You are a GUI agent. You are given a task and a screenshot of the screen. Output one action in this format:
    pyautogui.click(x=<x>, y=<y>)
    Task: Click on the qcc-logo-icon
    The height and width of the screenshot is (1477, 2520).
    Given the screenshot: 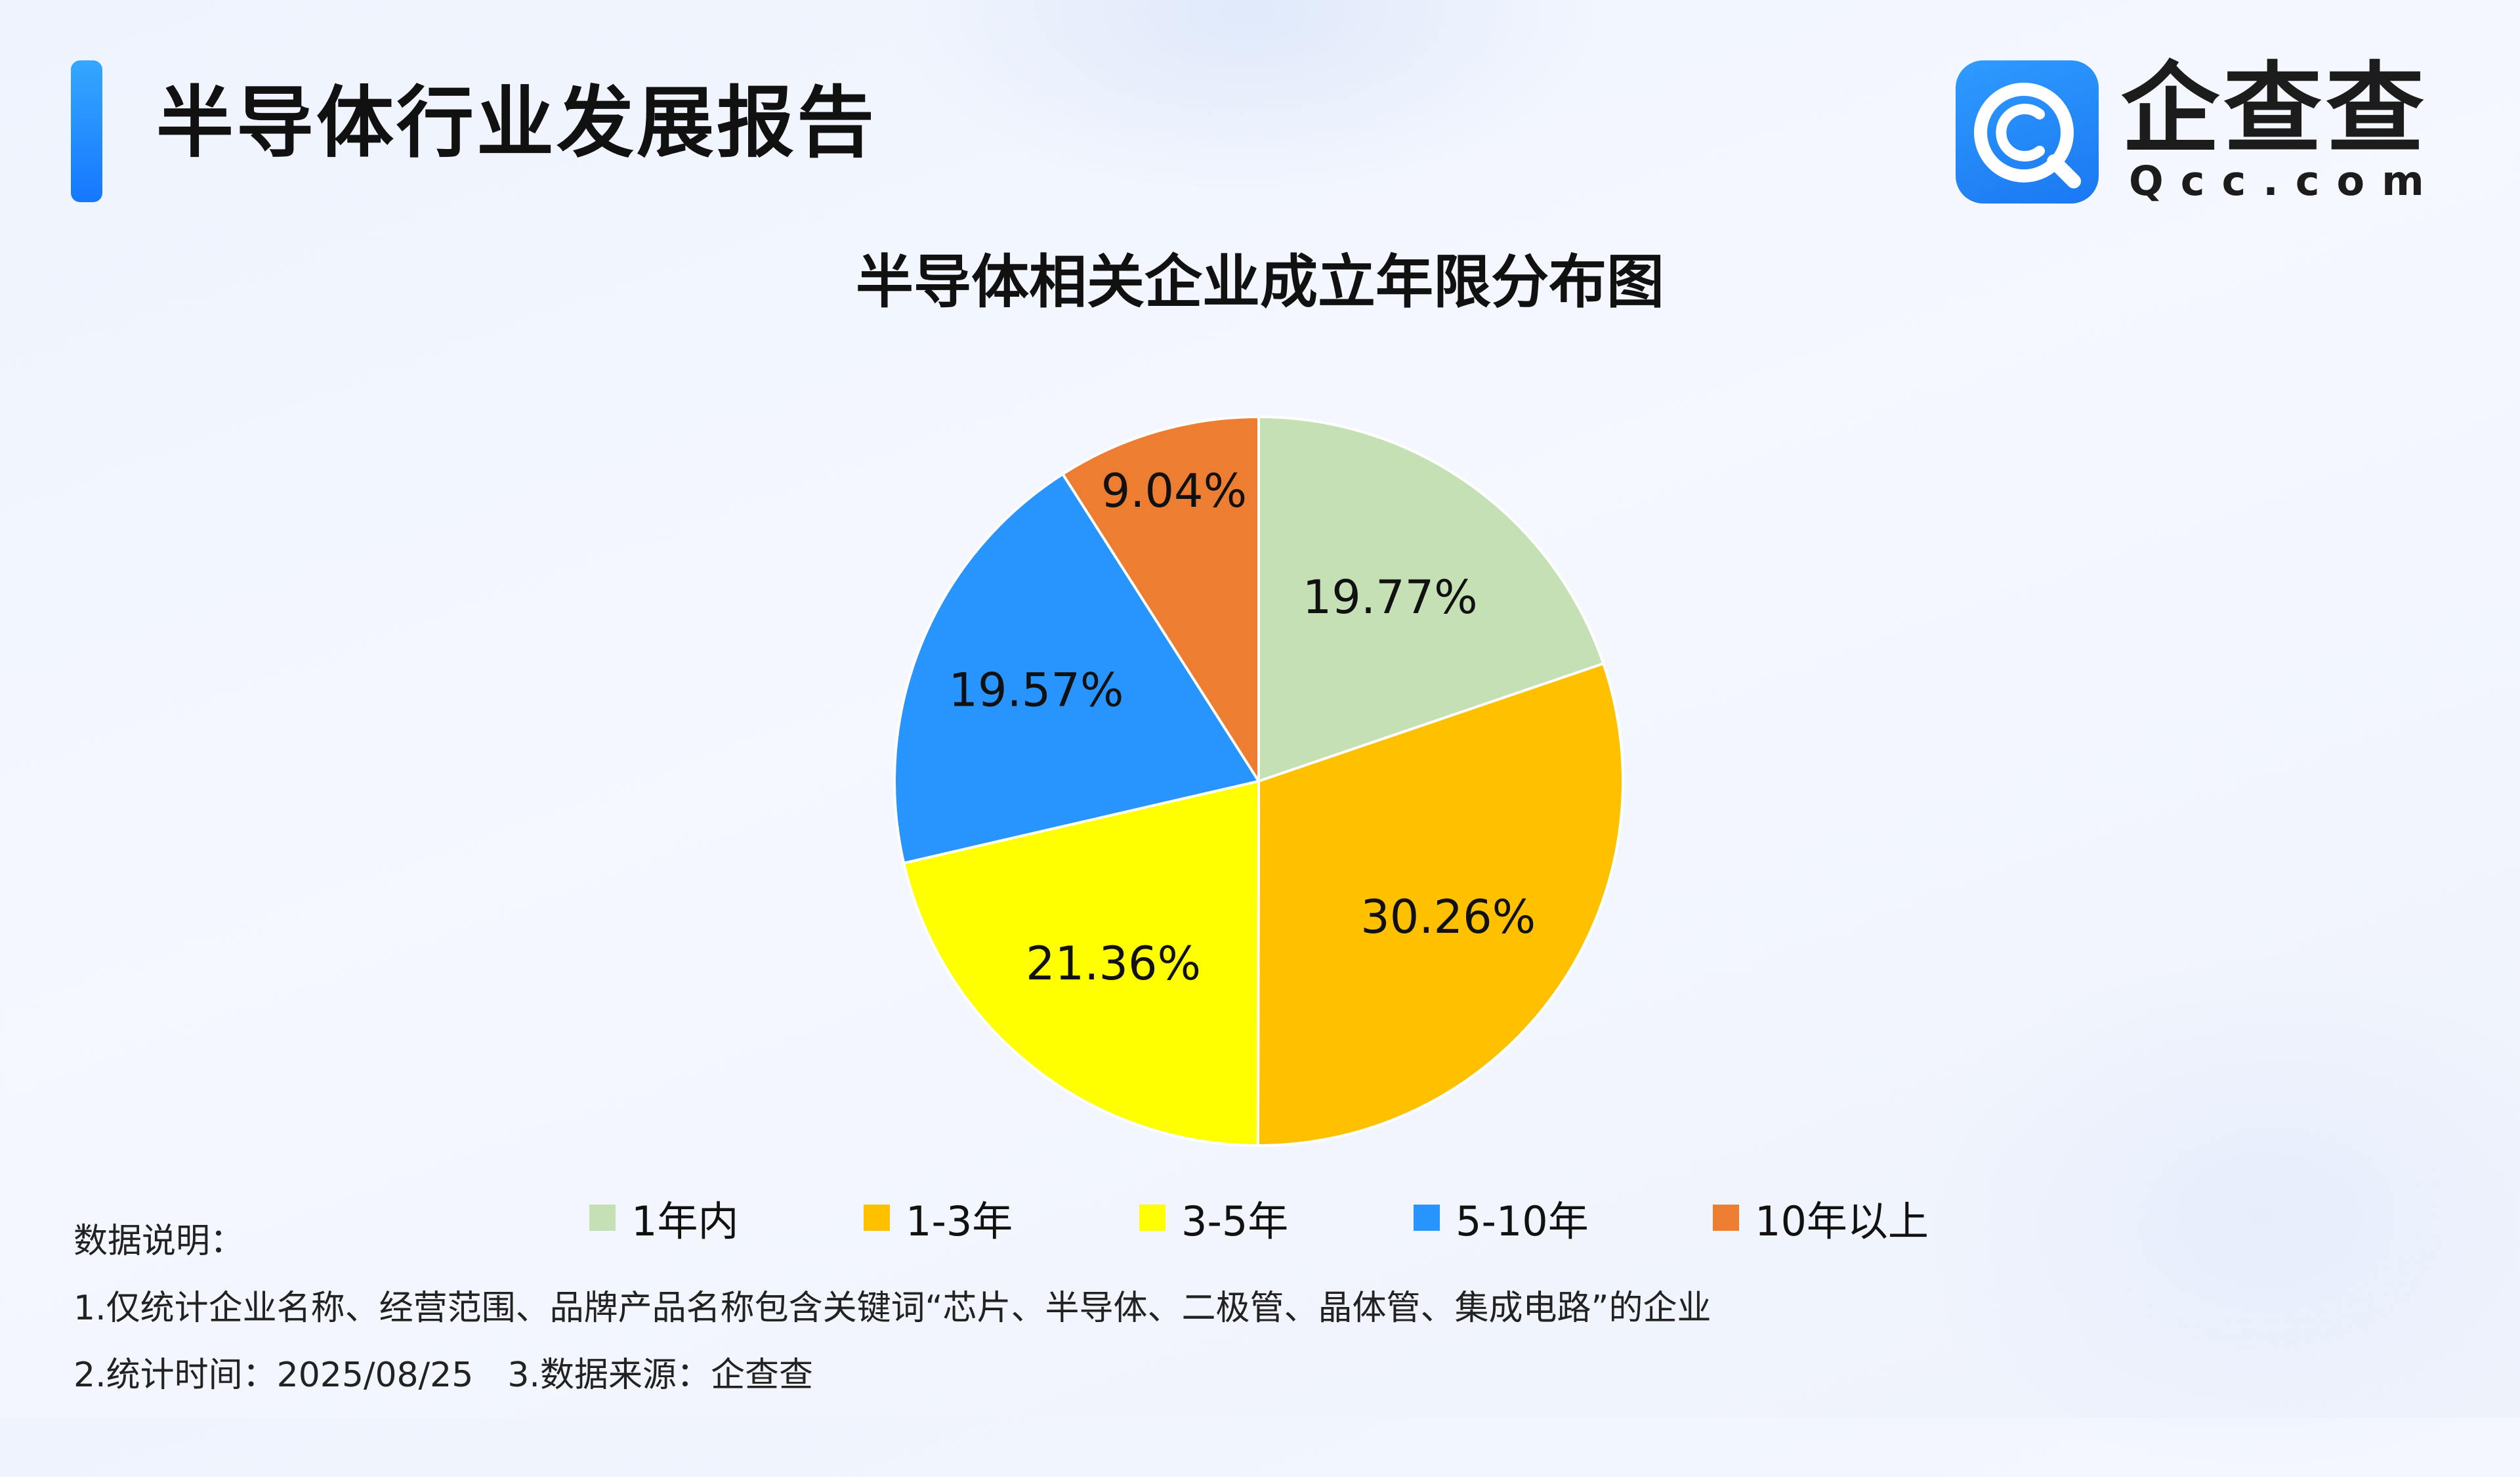 What is the action you would take?
    pyautogui.click(x=2027, y=131)
    